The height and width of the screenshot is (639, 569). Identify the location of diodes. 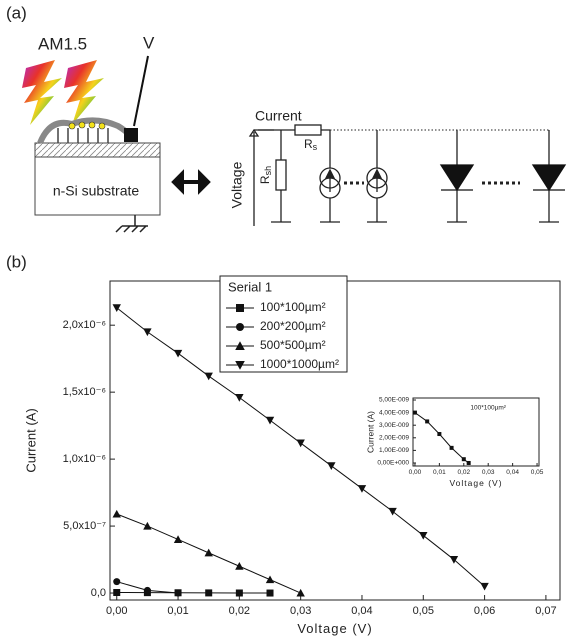
(503, 178).